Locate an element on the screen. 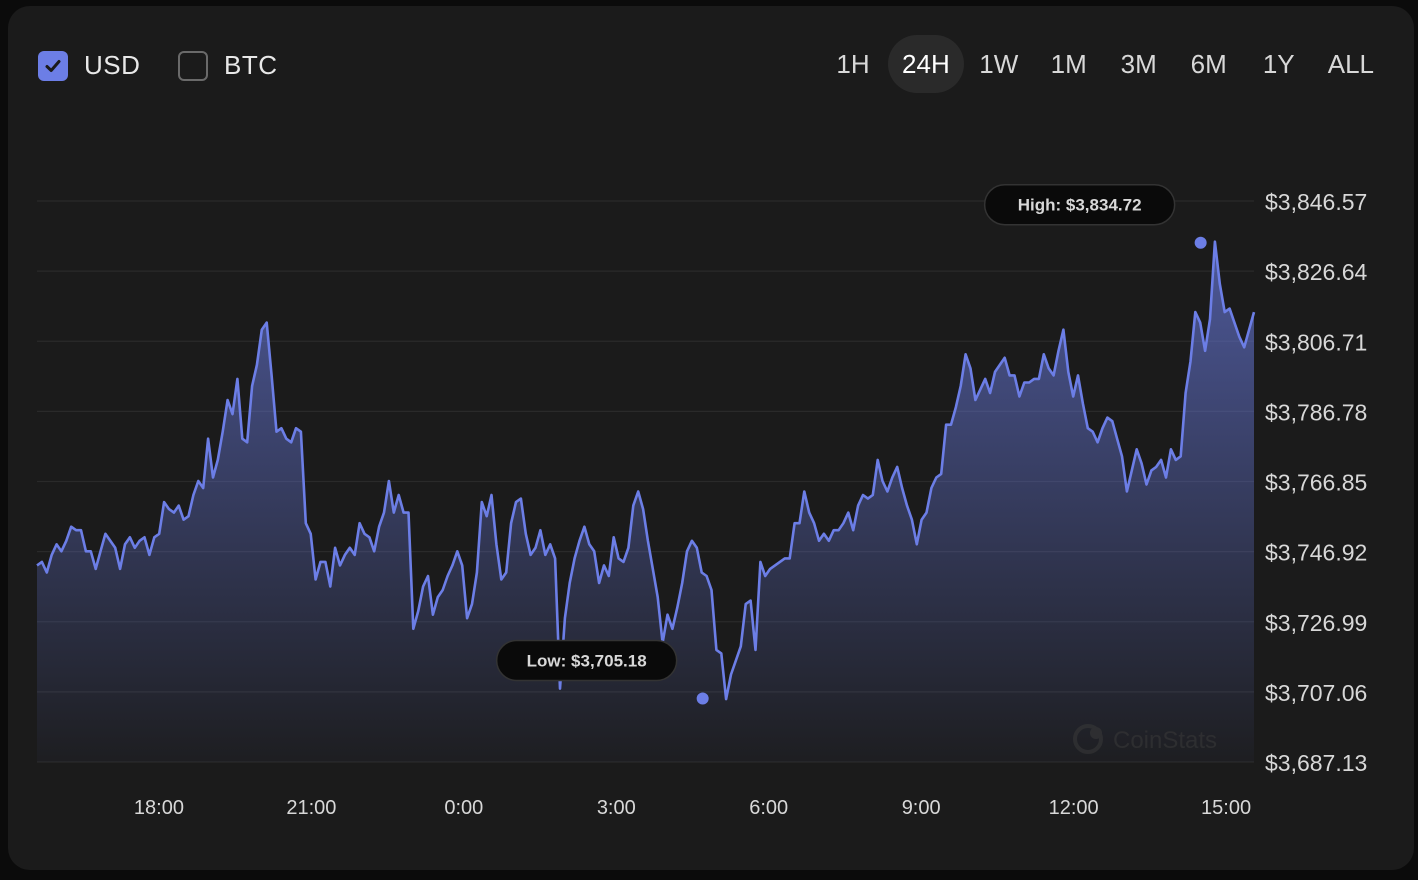 The height and width of the screenshot is (880, 1418). usd-checkbox is located at coordinates (53, 65).